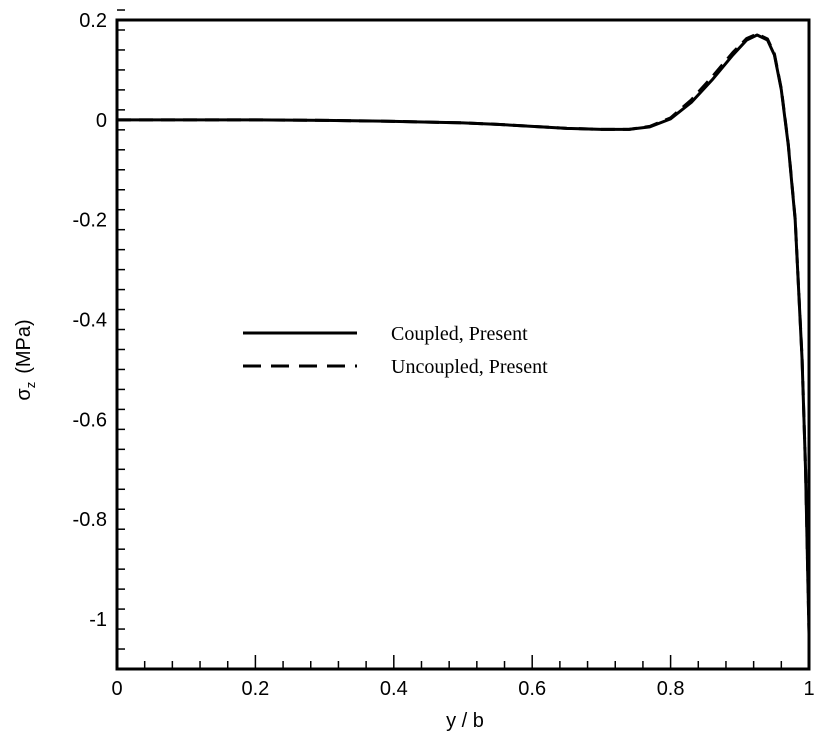 Image resolution: width=816 pixels, height=737 pixels. What do you see at coordinates (532, 689) in the screenshot?
I see `x-tick-label: 0.6` at bounding box center [532, 689].